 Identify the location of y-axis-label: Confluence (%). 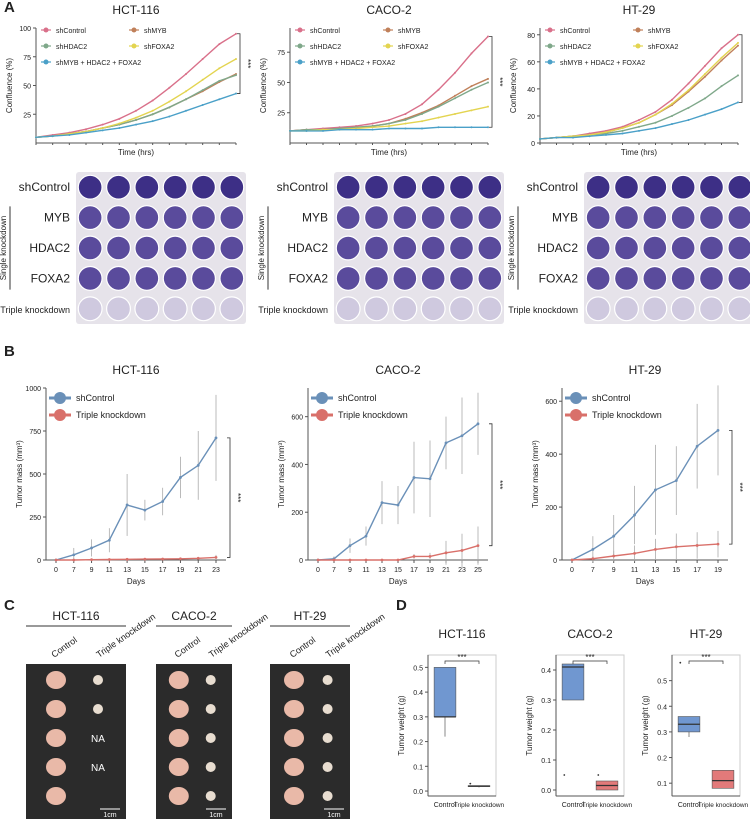
(513, 85).